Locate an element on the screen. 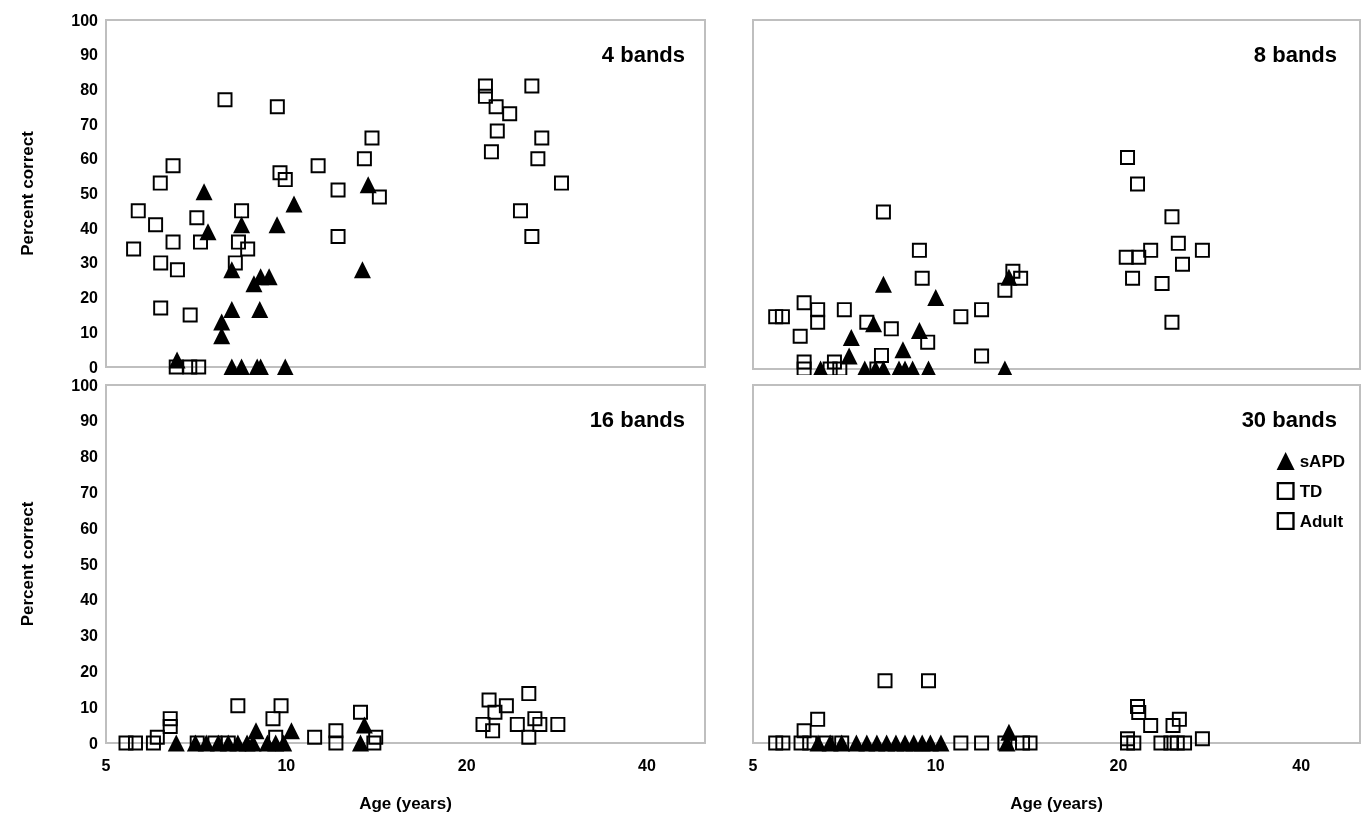 This screenshot has height=831, width=1362. text: 30 bands is located at coordinates (1289, 419).